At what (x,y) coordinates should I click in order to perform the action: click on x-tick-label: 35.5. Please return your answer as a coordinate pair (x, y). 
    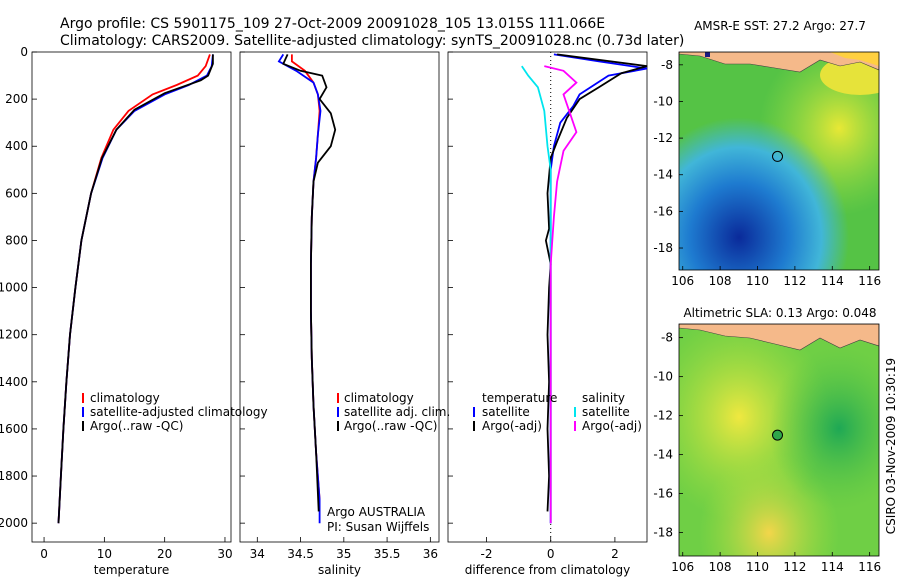
    Looking at the image, I should click on (387, 554).